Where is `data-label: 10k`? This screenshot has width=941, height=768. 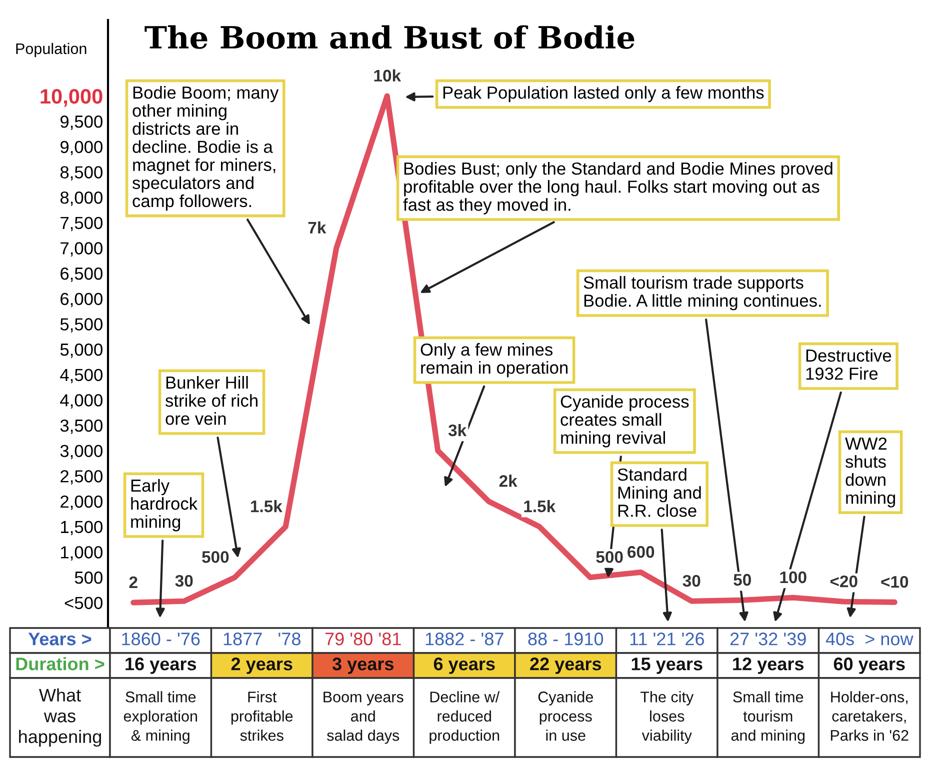
data-label: 10k is located at coordinates (388, 75).